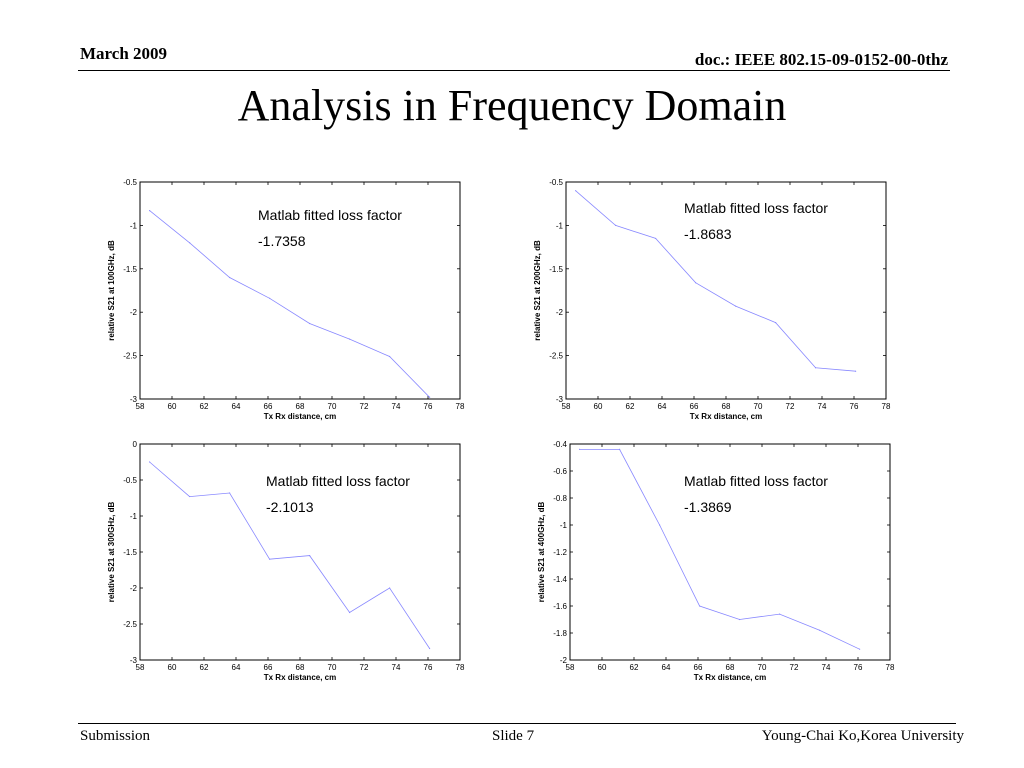  What do you see at coordinates (708, 507) in the screenshot?
I see `annotation-value: -1.3869` at bounding box center [708, 507].